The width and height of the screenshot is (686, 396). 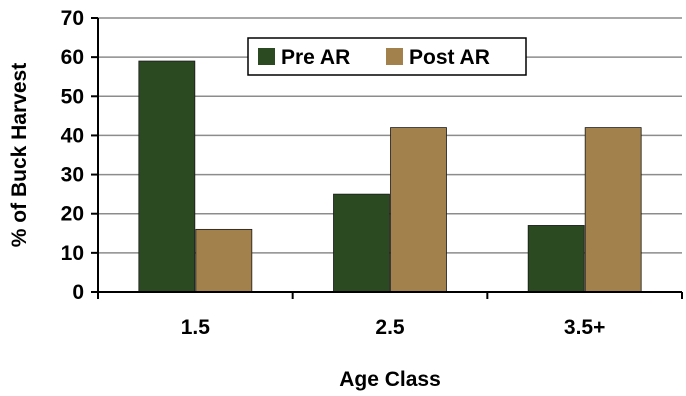 I want to click on y-axis-label: % of Buck Harvest, so click(x=19, y=155).